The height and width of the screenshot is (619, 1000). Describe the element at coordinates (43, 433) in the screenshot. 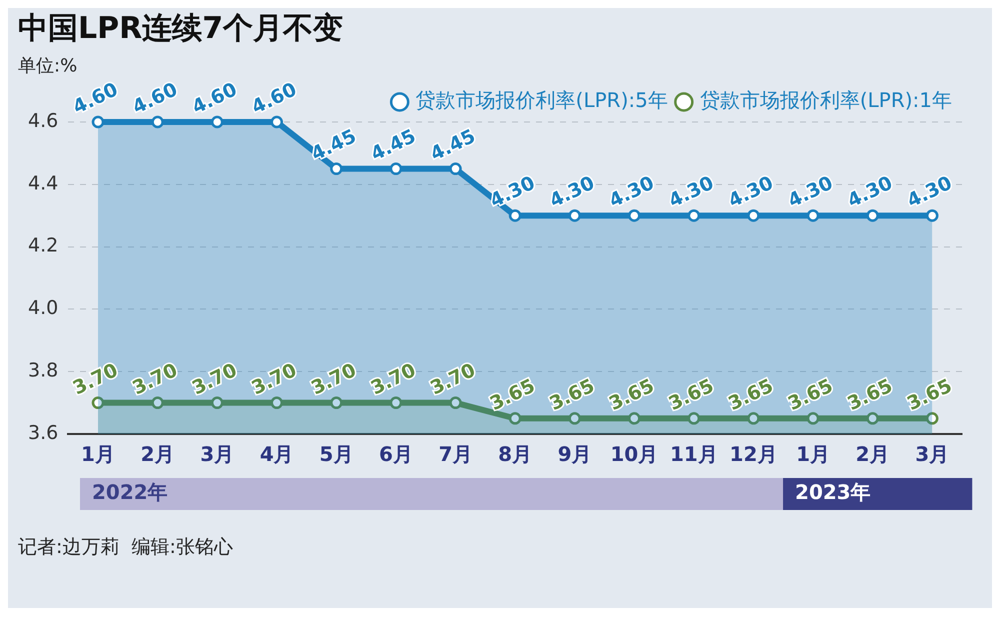

I see `y-tick-label: 3.6` at that location.